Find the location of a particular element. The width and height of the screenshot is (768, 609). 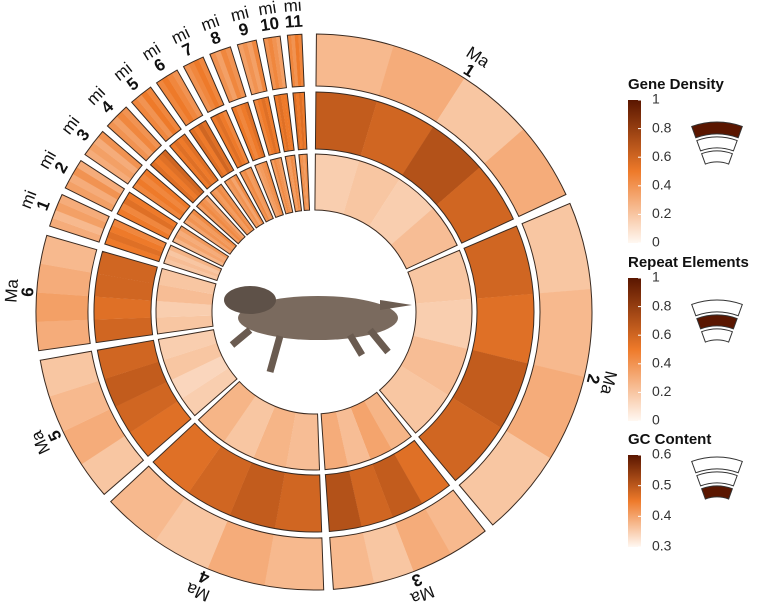

chromosome-number: 7 is located at coordinates (187, 49).